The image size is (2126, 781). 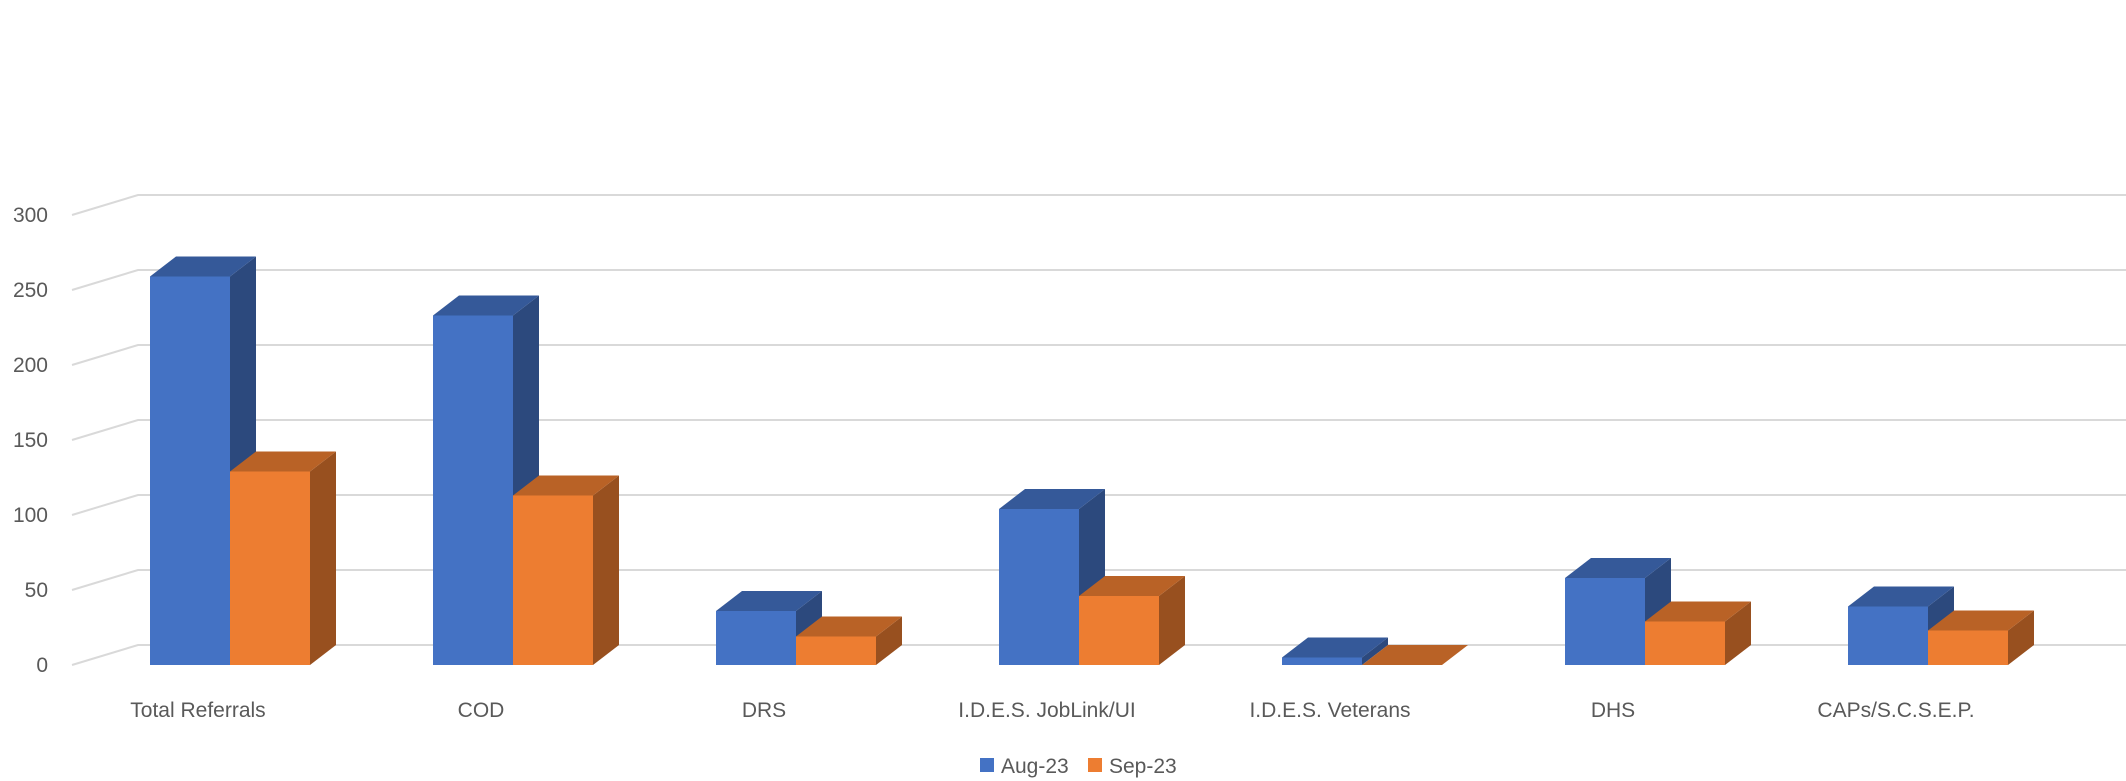 What do you see at coordinates (30, 215) in the screenshot?
I see `y-tick-label: 300` at bounding box center [30, 215].